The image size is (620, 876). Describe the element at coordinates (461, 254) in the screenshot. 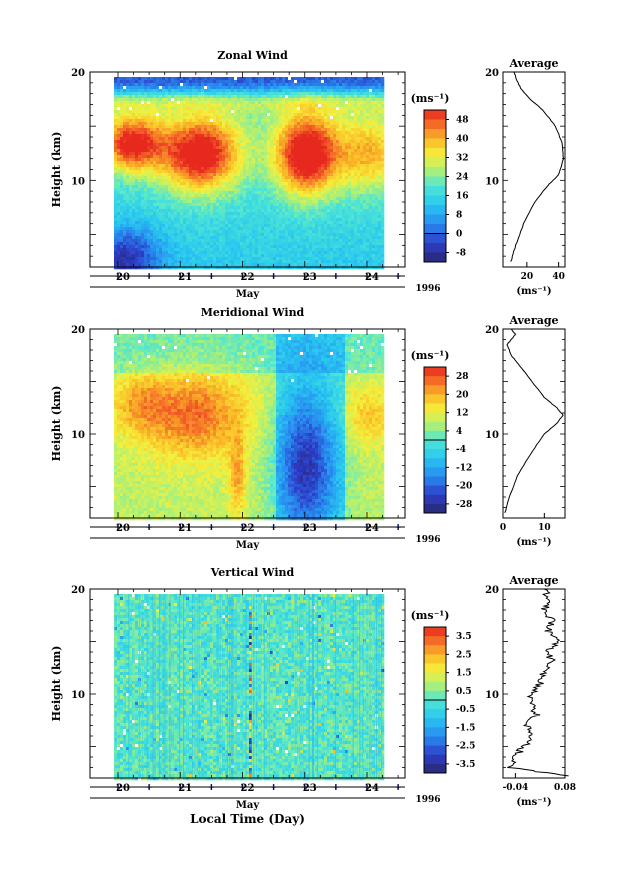

I see `colorbar-label: -8` at that location.